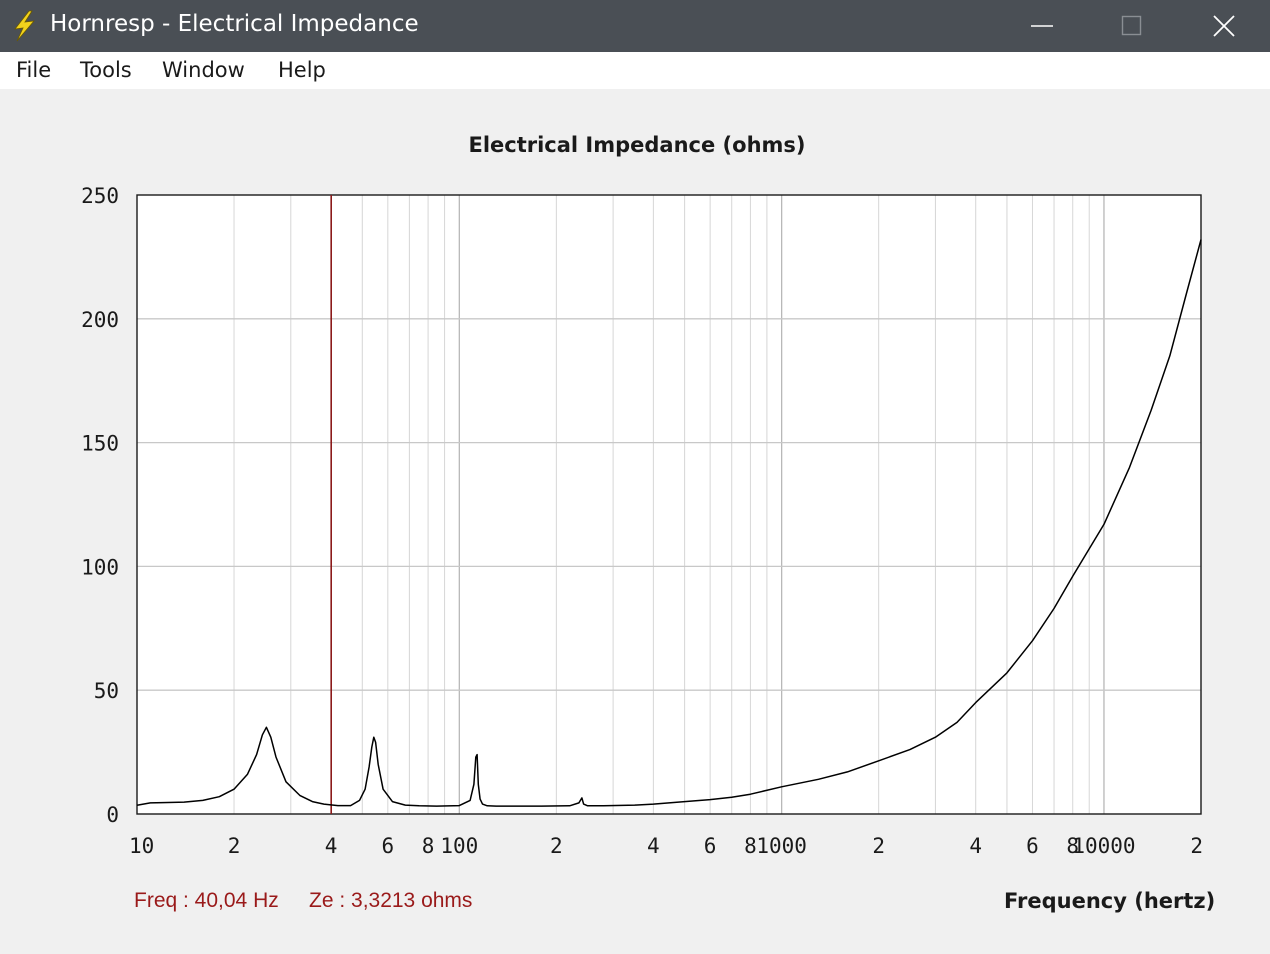 This screenshot has height=954, width=1270. Describe the element at coordinates (24, 26) in the screenshot. I see `lightning-bolt-icon` at that location.